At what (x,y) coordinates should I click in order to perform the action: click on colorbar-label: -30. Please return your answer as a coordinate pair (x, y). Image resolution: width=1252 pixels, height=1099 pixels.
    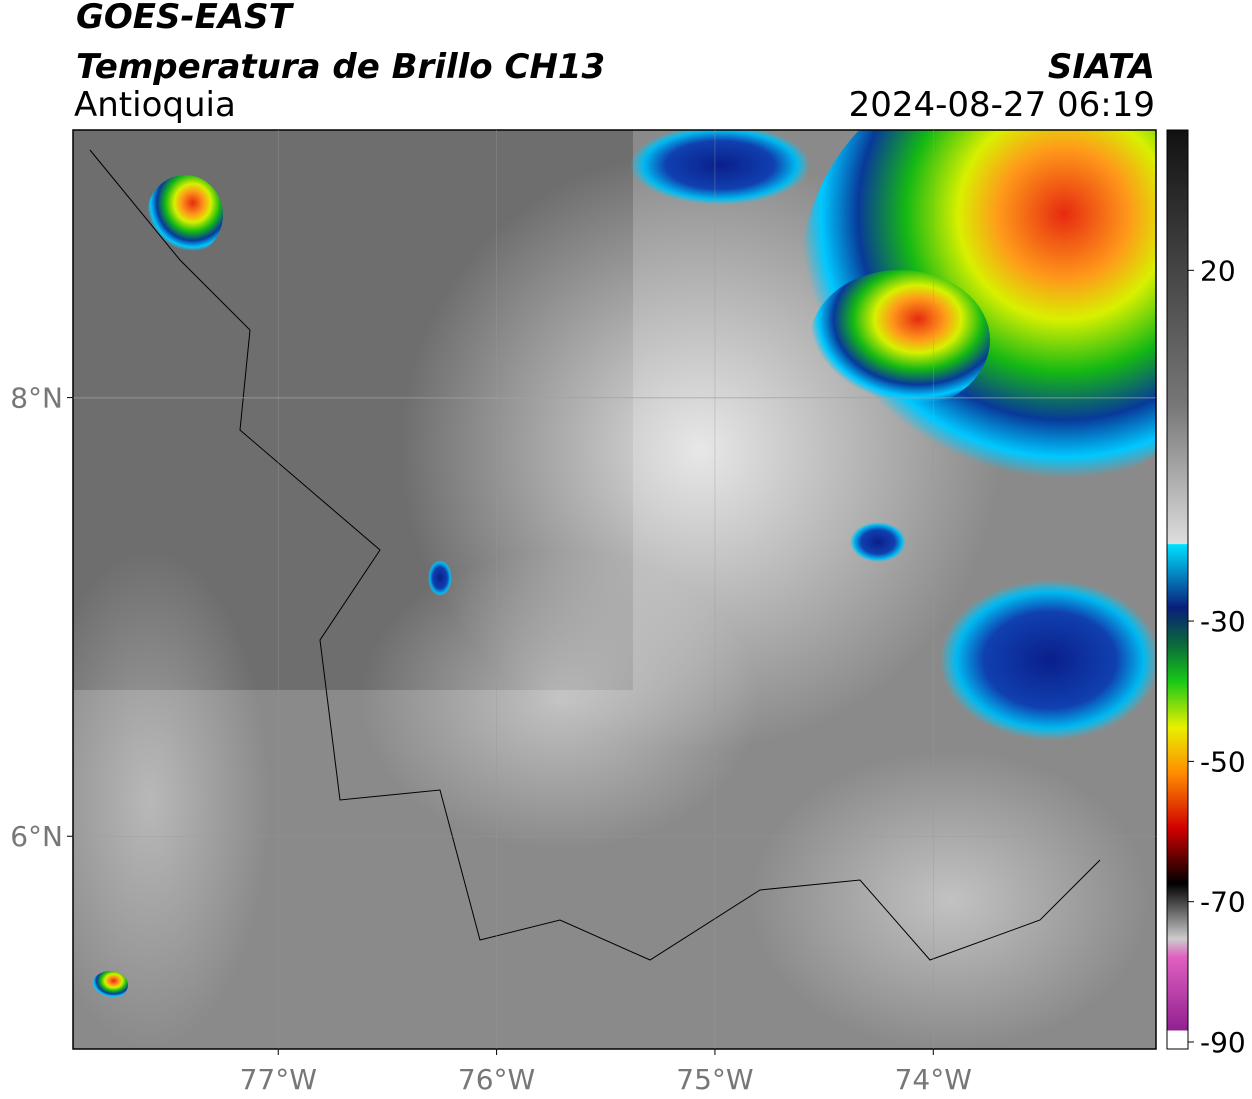
    Looking at the image, I should click on (1223, 621).